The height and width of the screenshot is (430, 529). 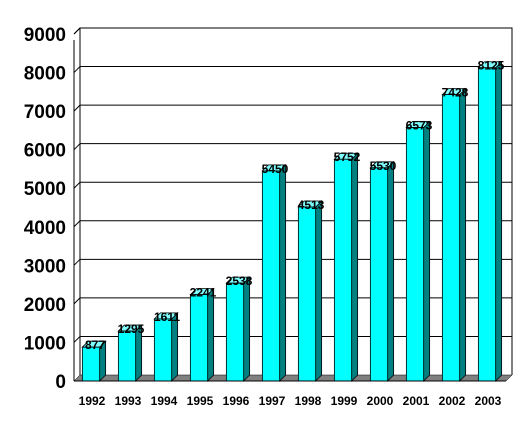 What do you see at coordinates (45, 343) in the screenshot?
I see `y-tick-label: 1000` at bounding box center [45, 343].